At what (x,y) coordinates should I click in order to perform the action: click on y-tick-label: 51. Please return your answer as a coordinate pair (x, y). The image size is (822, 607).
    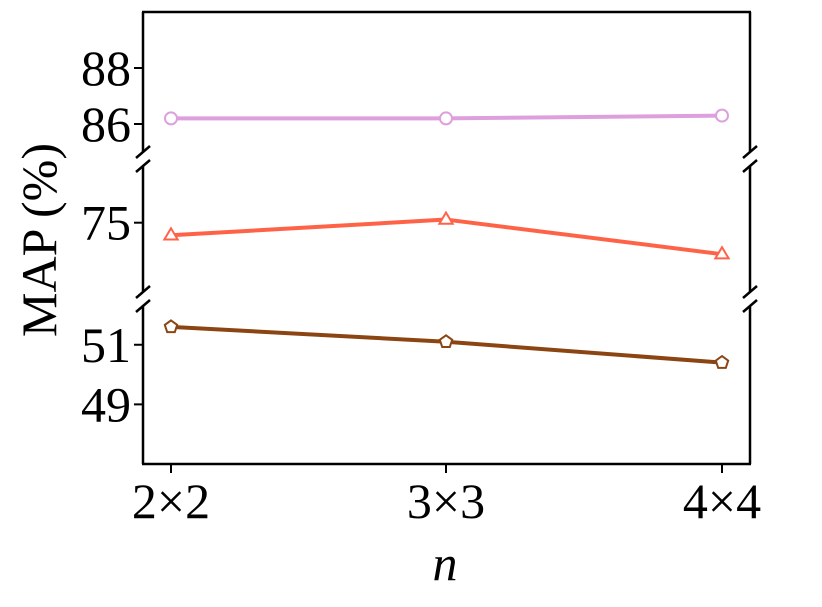
    Looking at the image, I should click on (106, 345).